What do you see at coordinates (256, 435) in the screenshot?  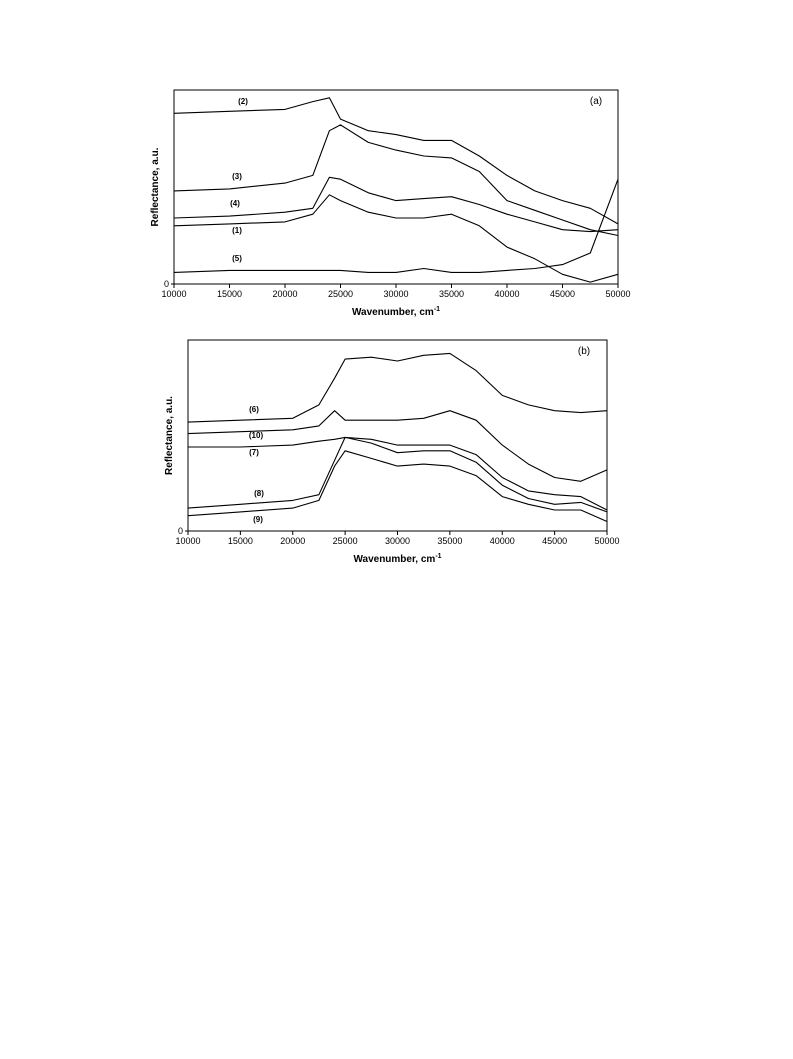 I see `curve-label: (10)` at bounding box center [256, 435].